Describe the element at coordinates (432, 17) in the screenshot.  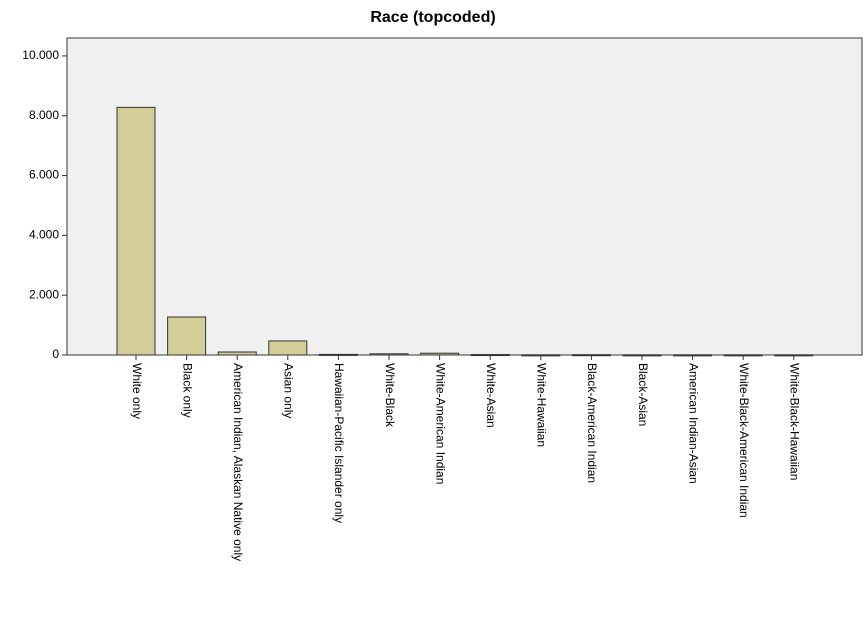
I see `chart-title: Race (topcoded)` at that location.